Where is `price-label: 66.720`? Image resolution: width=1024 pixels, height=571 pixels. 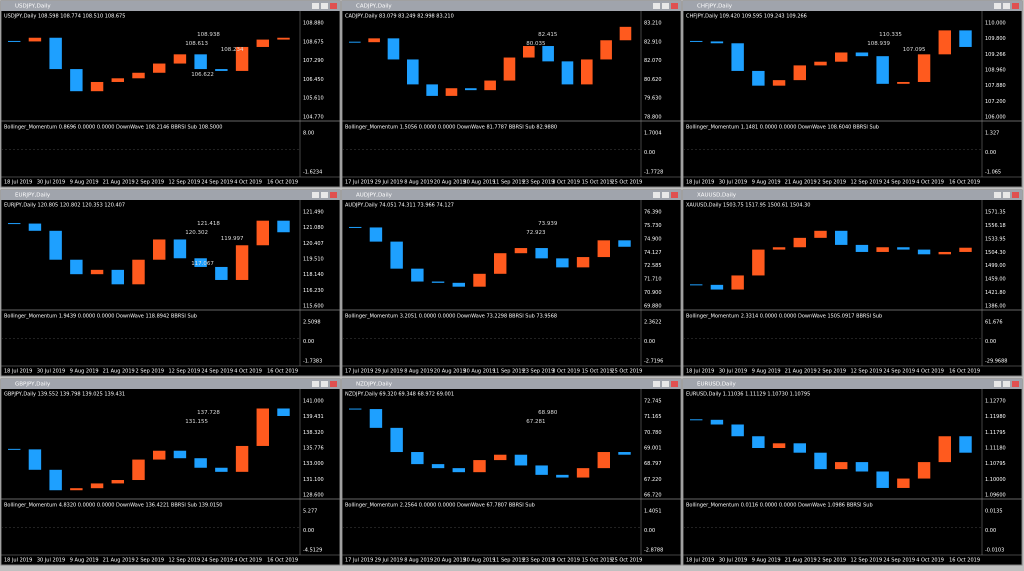
price-label: 66.720 is located at coordinates (653, 496).